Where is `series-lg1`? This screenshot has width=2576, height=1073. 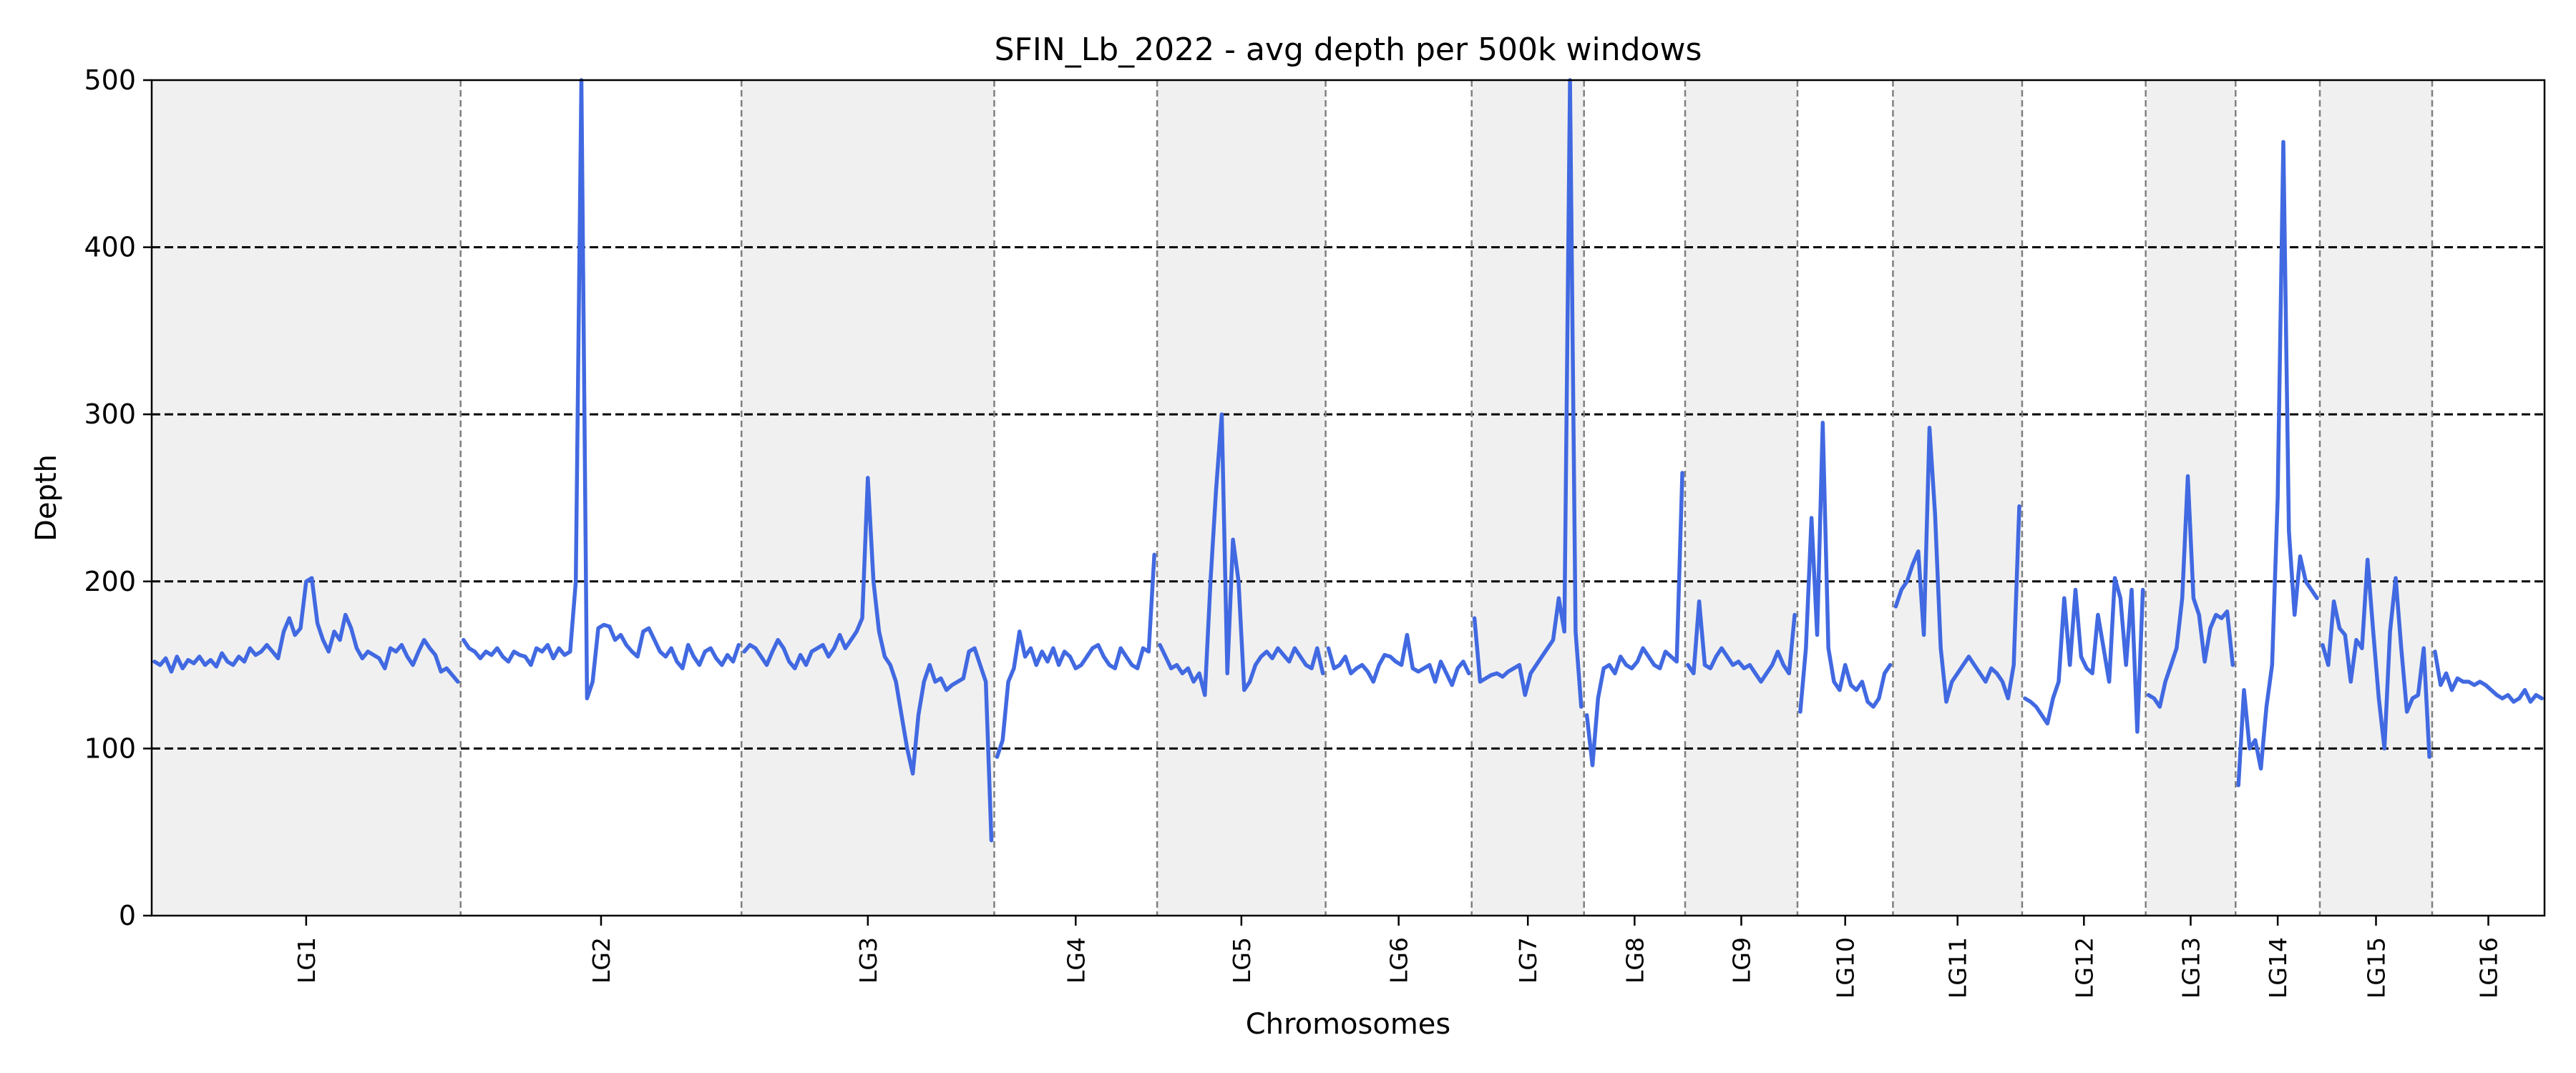
series-lg1 is located at coordinates (306, 630).